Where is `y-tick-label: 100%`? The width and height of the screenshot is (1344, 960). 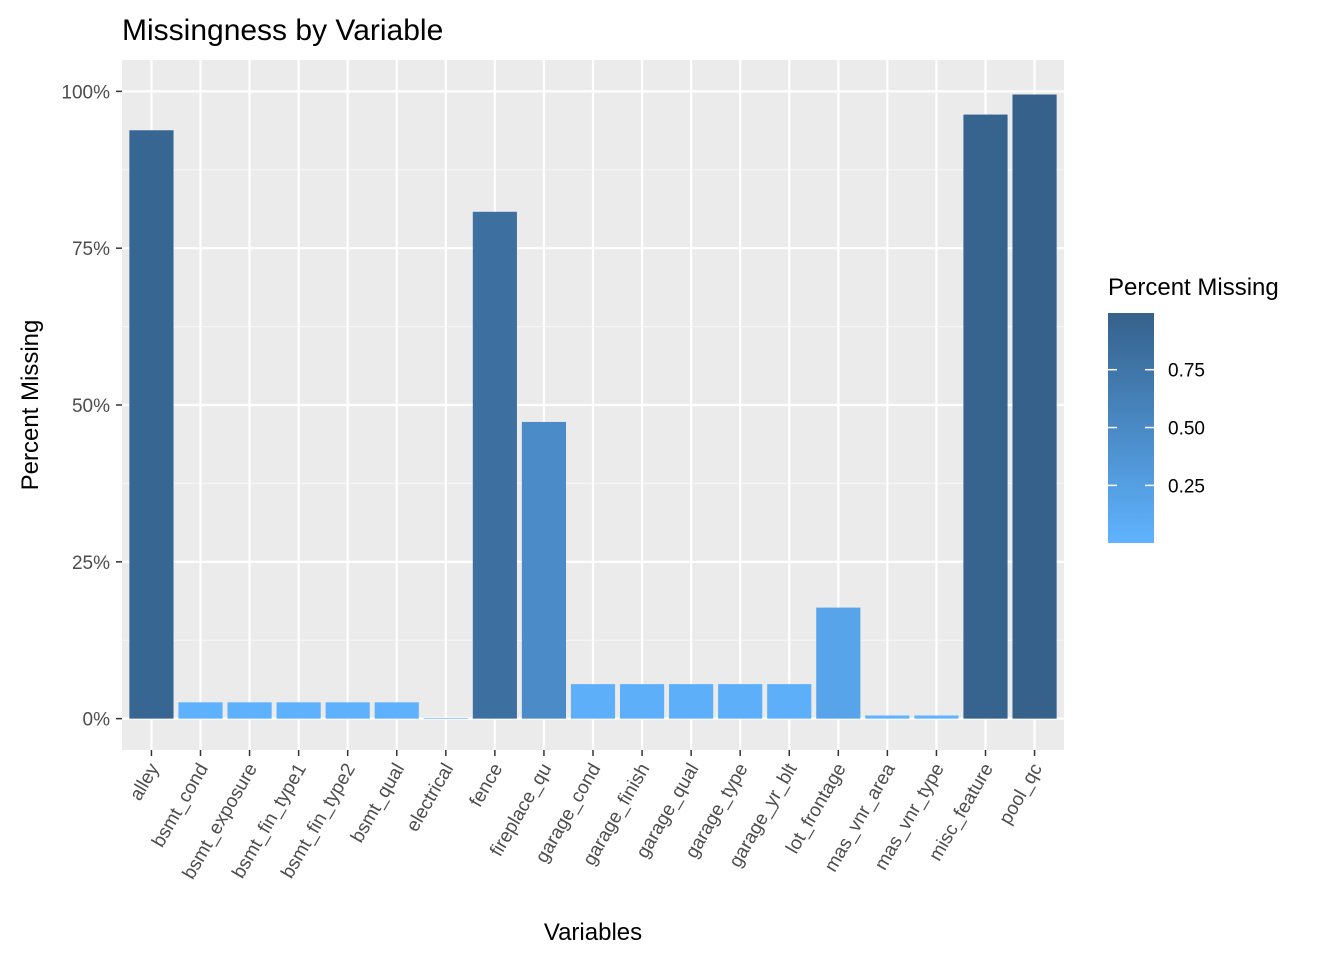 y-tick-label: 100% is located at coordinates (85, 92).